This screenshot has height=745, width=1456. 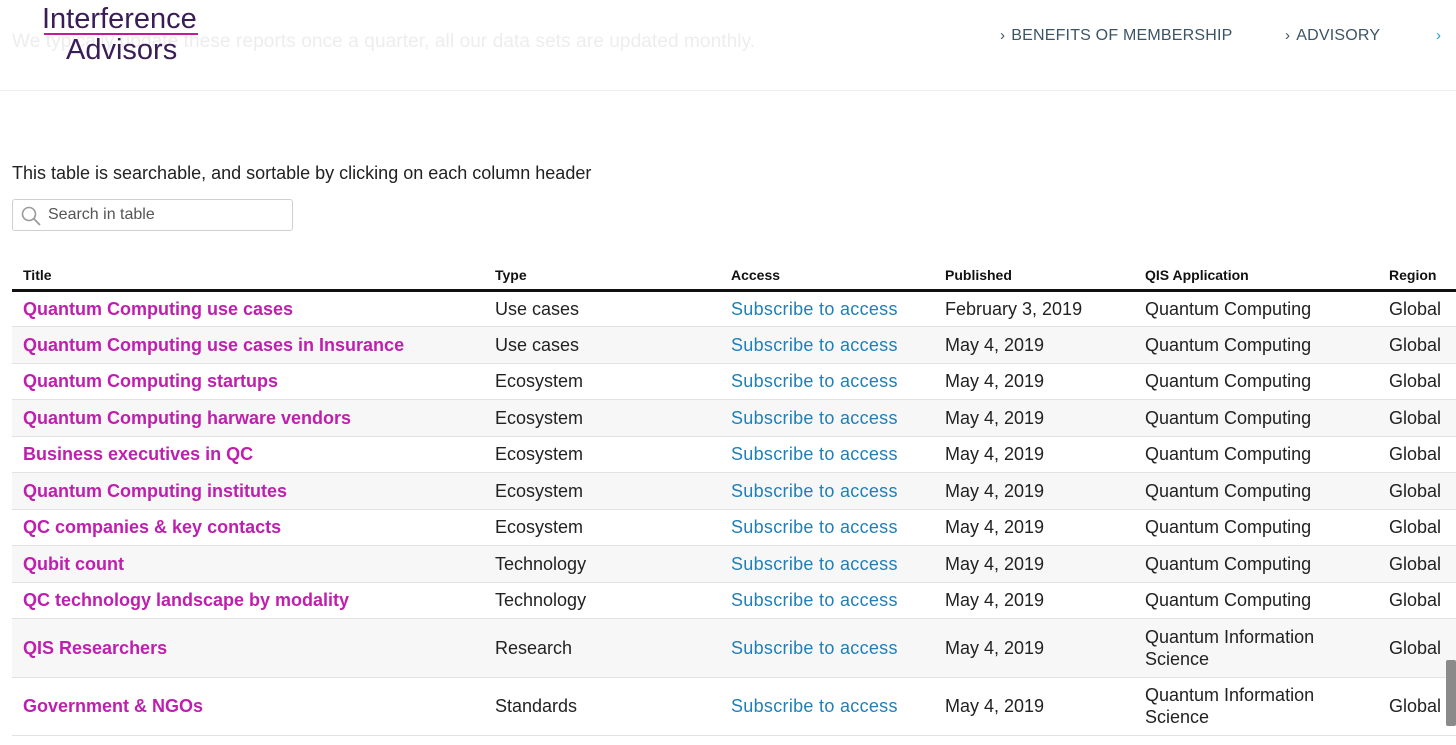 I want to click on nav-label: ADVISORY, so click(x=1338, y=35).